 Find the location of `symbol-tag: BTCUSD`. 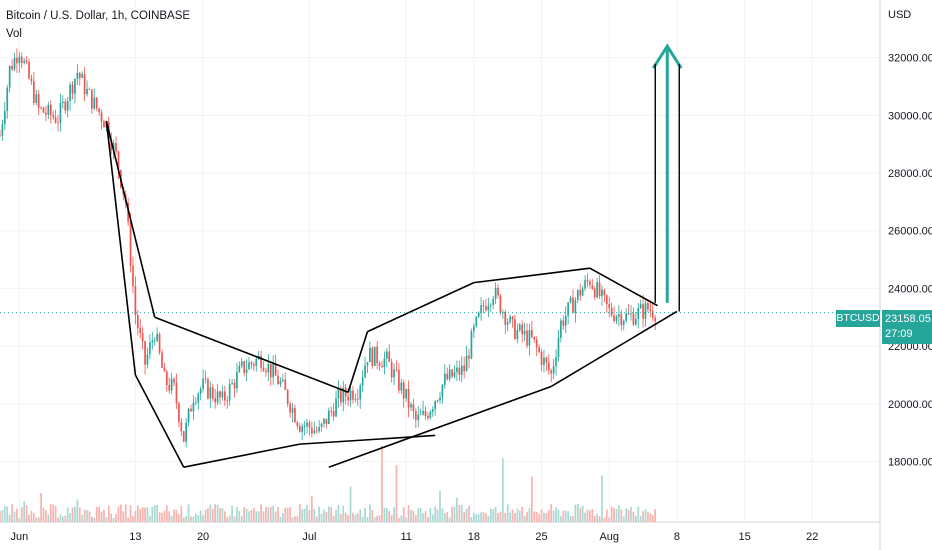

symbol-tag: BTCUSD is located at coordinates (858, 318).